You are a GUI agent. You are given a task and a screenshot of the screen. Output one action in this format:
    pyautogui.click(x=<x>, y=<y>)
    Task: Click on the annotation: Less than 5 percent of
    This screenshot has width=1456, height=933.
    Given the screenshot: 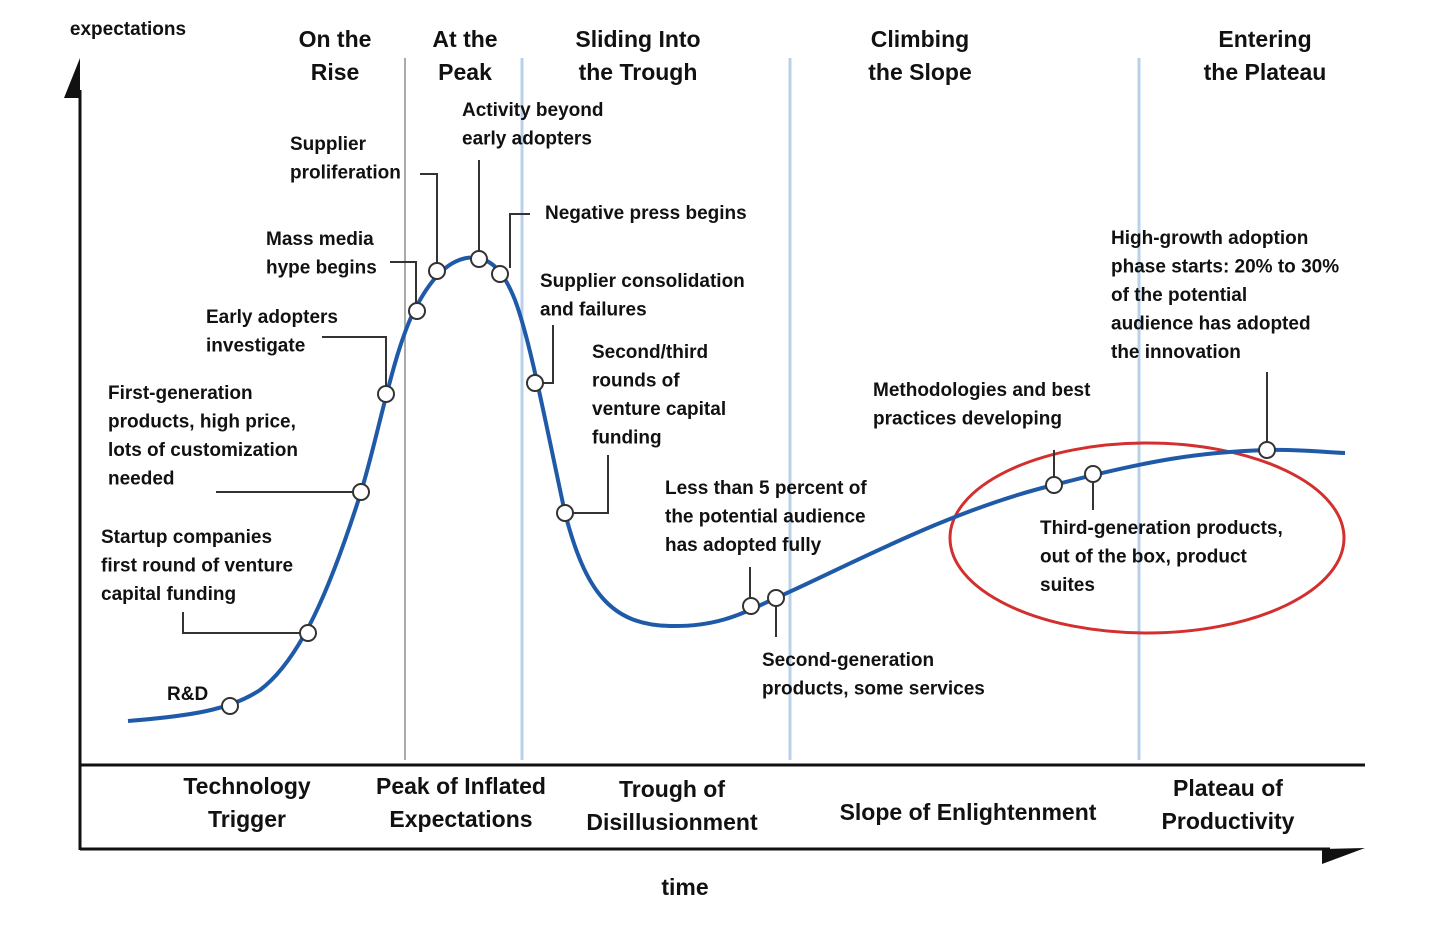 What is the action you would take?
    pyautogui.click(x=766, y=488)
    